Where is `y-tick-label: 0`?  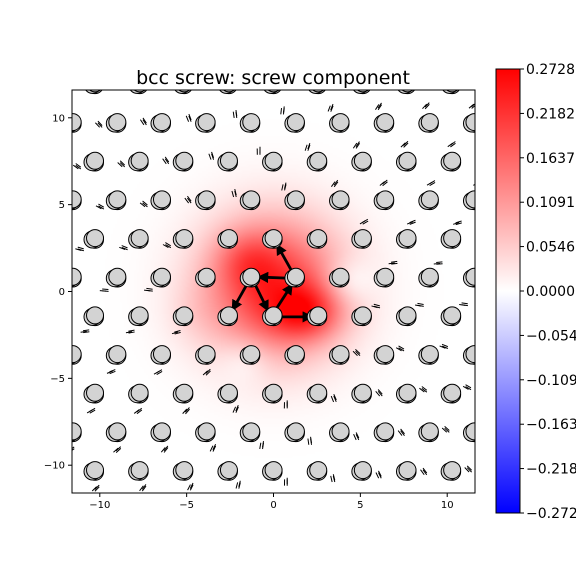 y-tick-label: 0 is located at coordinates (62, 292).